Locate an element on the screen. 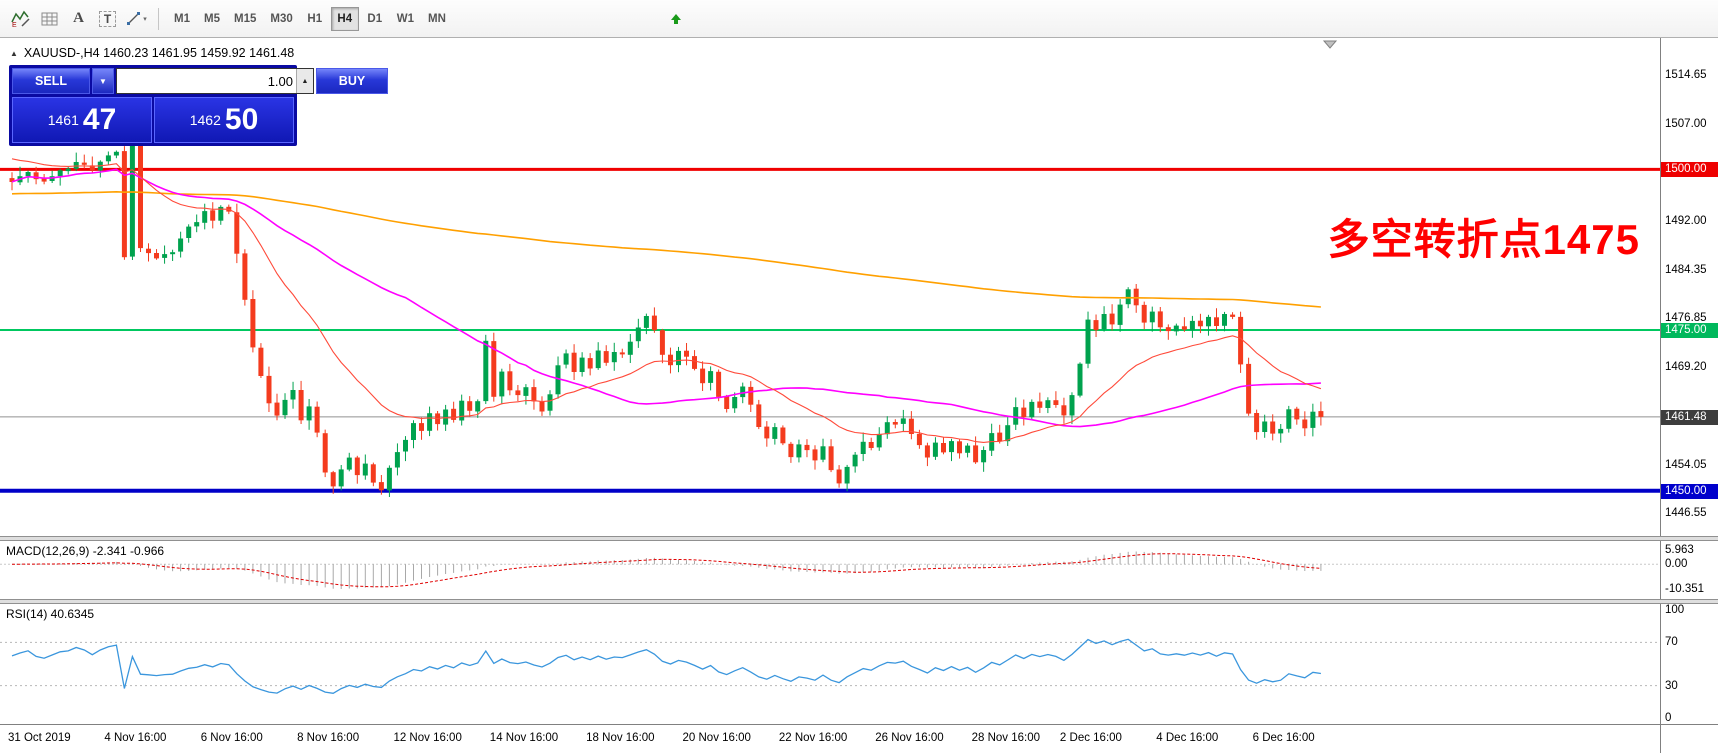 The image size is (1718, 753). price-level-tag: 1500.00 is located at coordinates (1689, 170).